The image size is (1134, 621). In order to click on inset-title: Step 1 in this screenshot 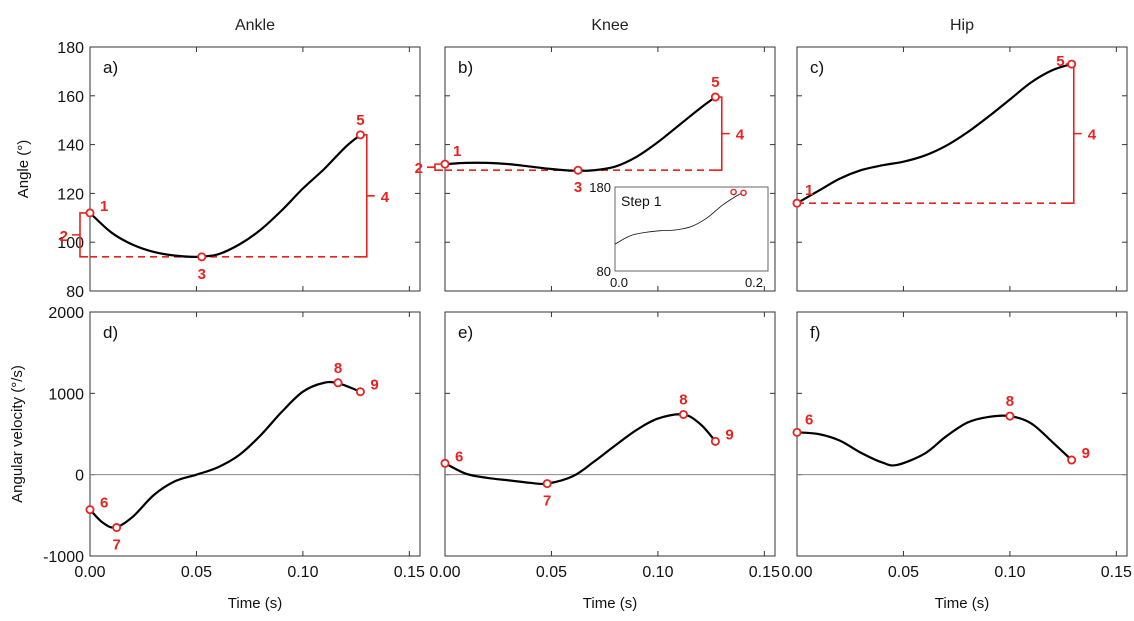, I will do `click(641, 201)`.